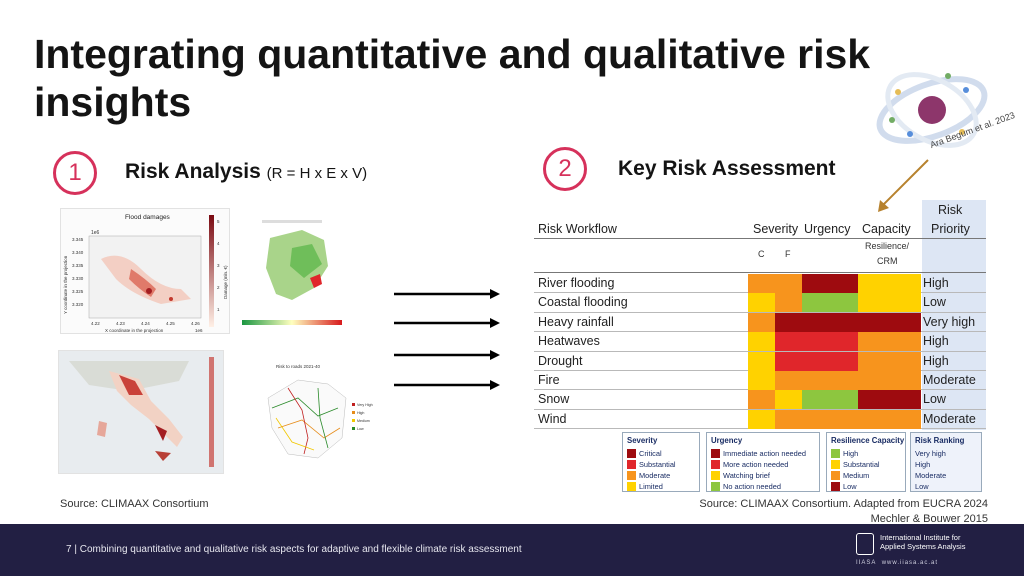 The image size is (1024, 576). Describe the element at coordinates (651, 486) in the screenshot. I see `severity-legend-item: Limited` at that location.